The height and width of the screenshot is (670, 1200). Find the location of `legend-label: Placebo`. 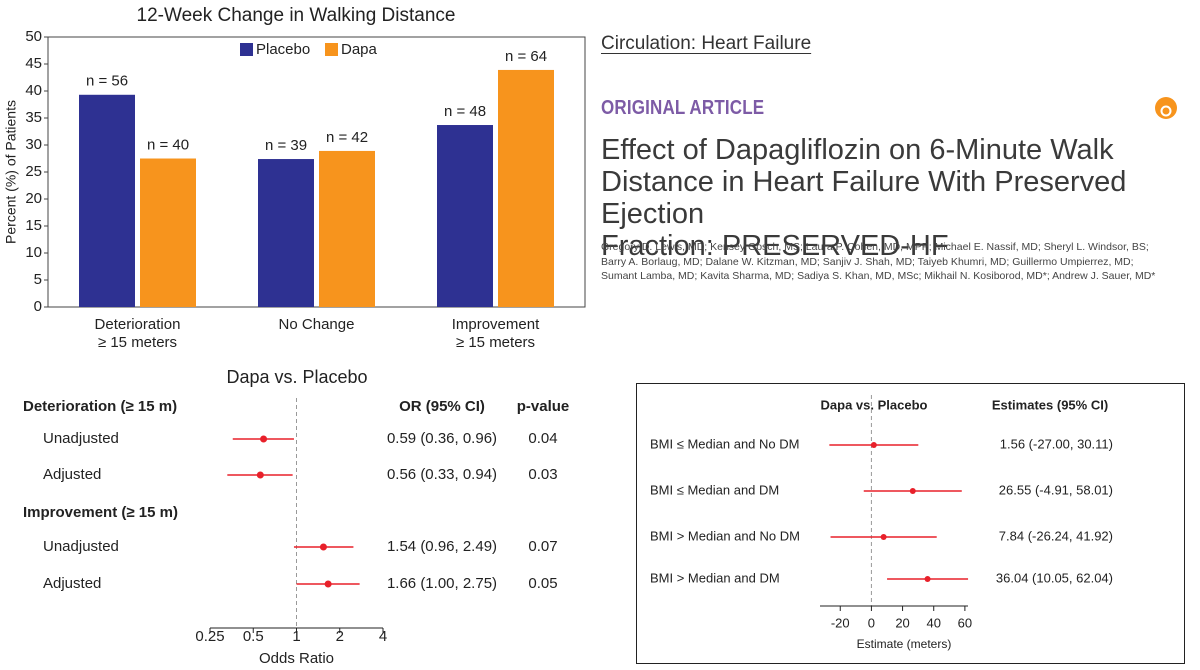

legend-label: Placebo is located at coordinates (283, 49).